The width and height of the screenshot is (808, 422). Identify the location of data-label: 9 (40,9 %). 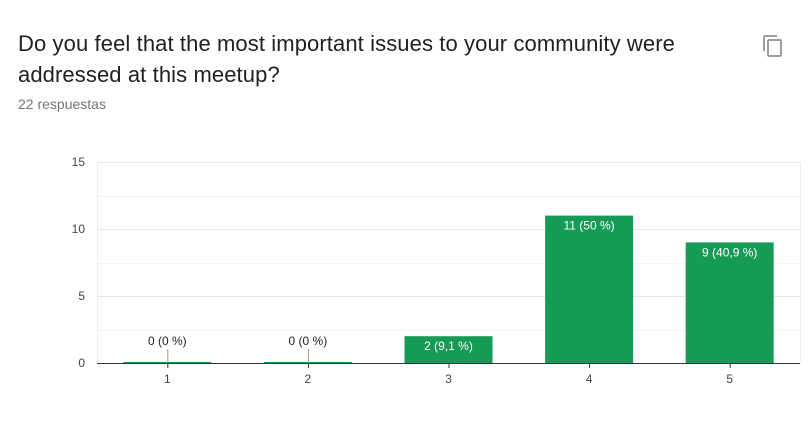
(729, 252).